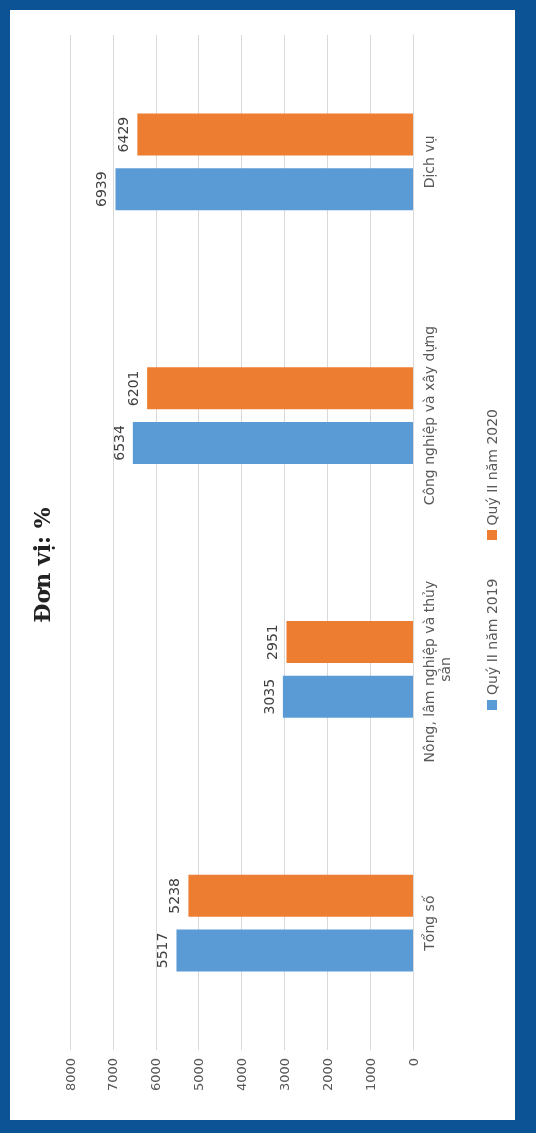 This screenshot has width=536, height=1133. Describe the element at coordinates (492, 467) in the screenshot. I see `text: Quý II năm 2020` at that location.